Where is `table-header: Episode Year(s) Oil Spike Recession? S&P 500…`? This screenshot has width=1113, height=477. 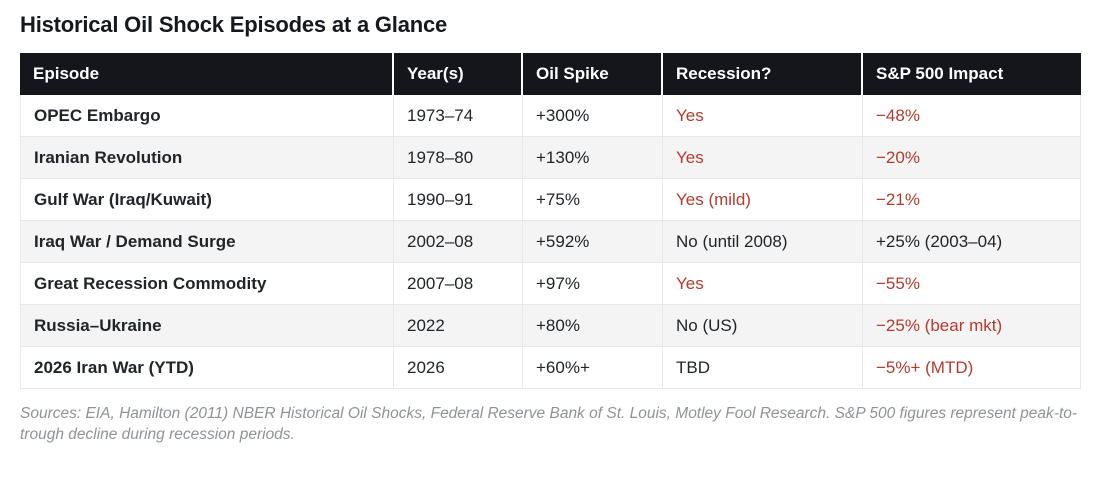
table-header: Episode Year(s) Oil Spike Recession? S&P 500… is located at coordinates (550, 74).